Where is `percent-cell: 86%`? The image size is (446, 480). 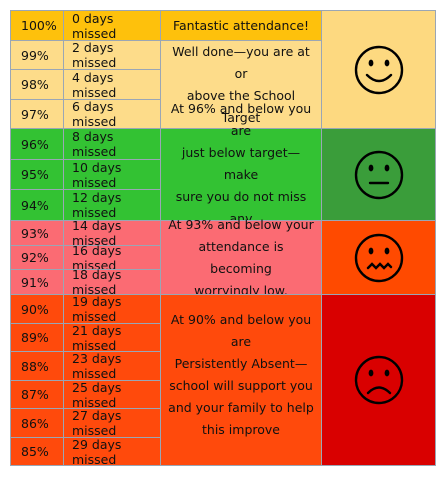 percent-cell: 86% is located at coordinates (37, 423).